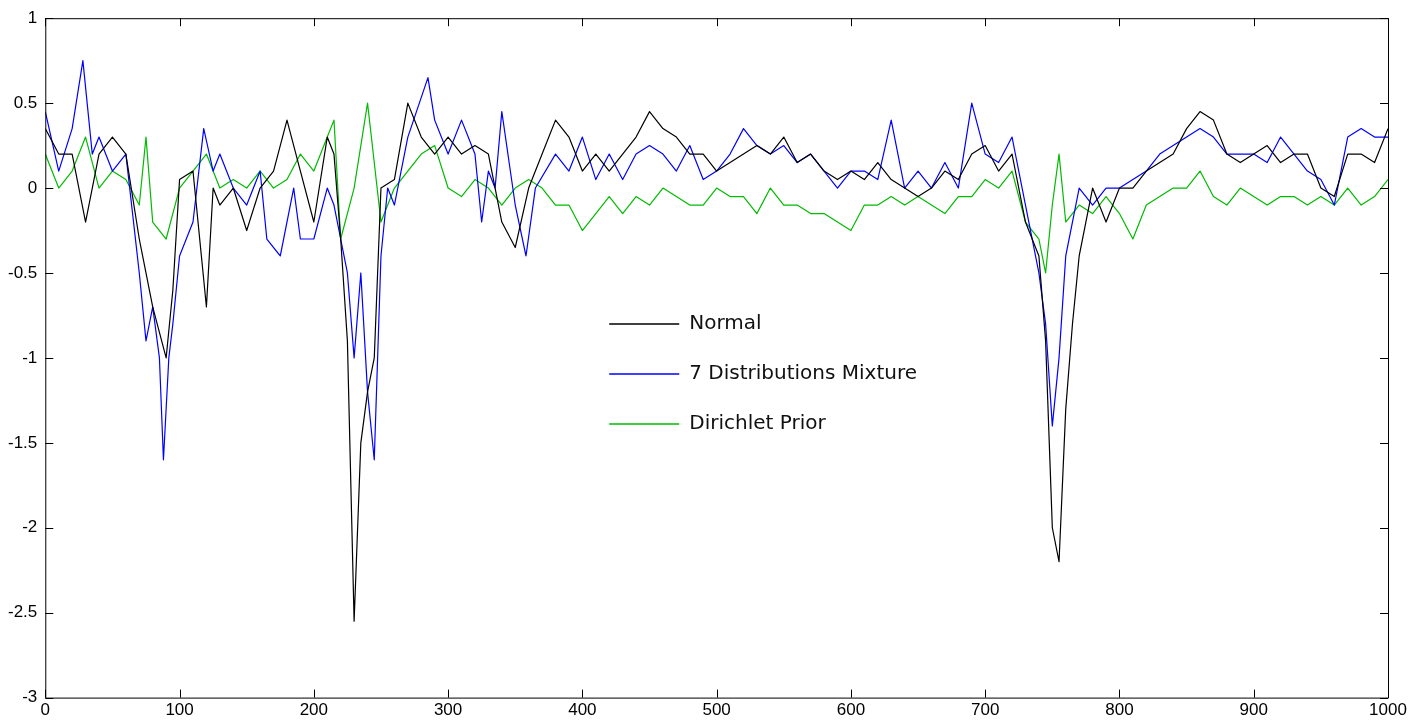  I want to click on y-tick-label: -0.5, so click(23, 272).